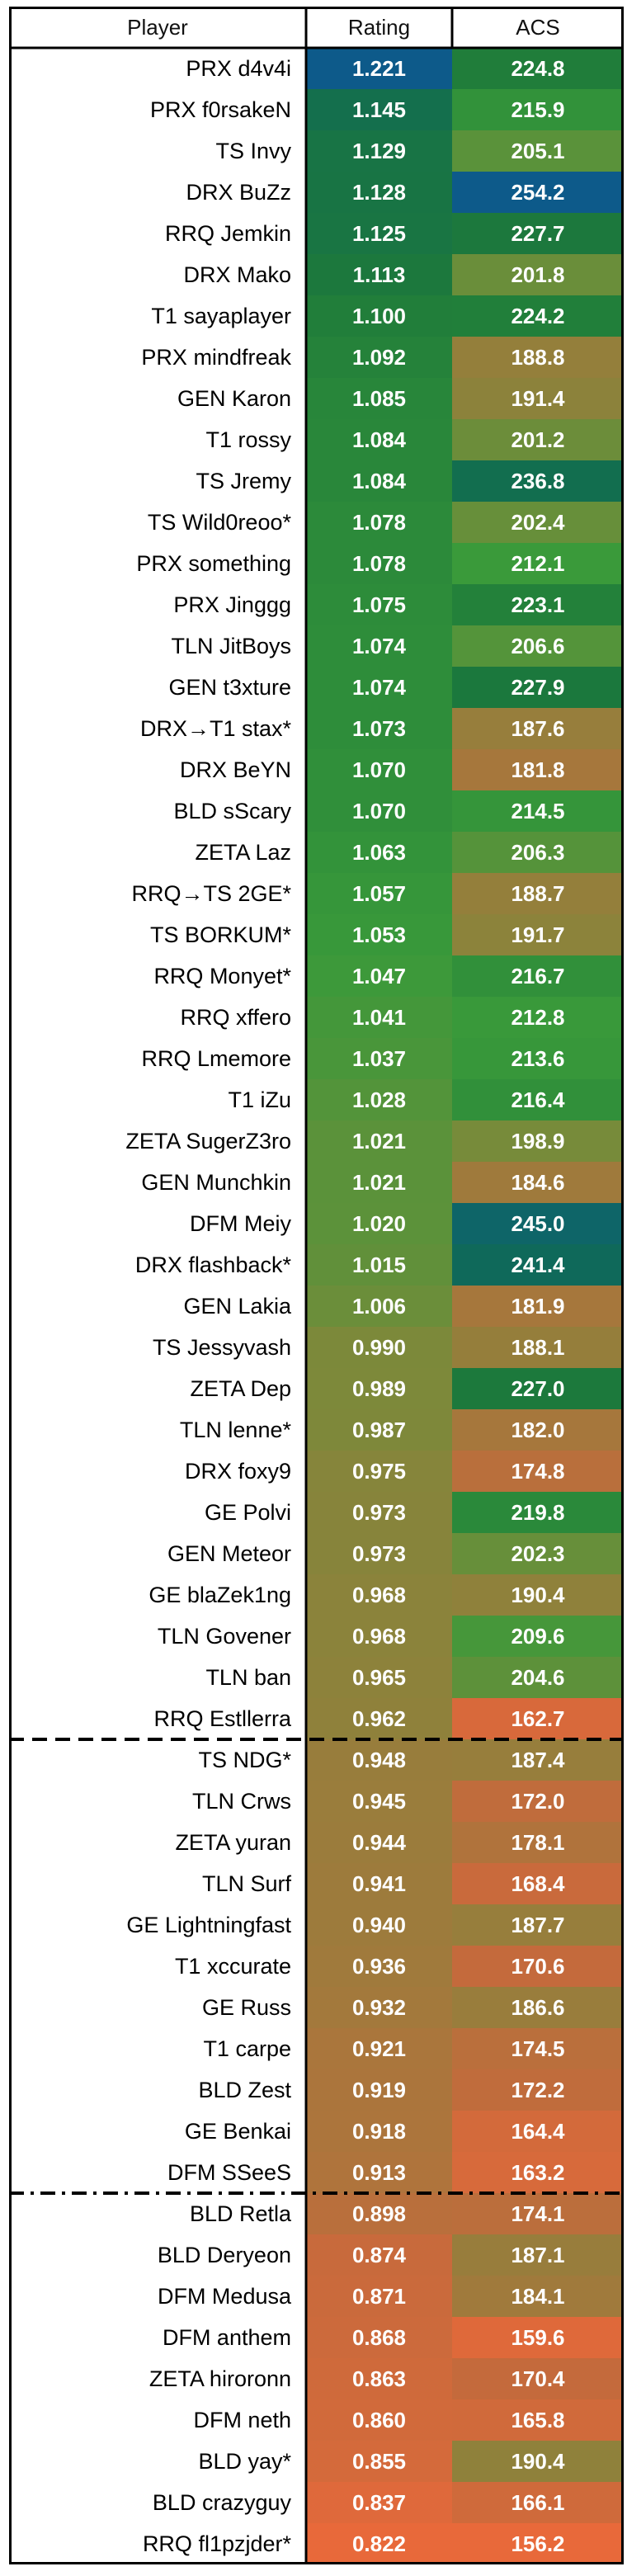 This screenshot has height=2576, width=627. What do you see at coordinates (157, 1347) in the screenshot?
I see `player-name-cell: TS Jessyvash` at bounding box center [157, 1347].